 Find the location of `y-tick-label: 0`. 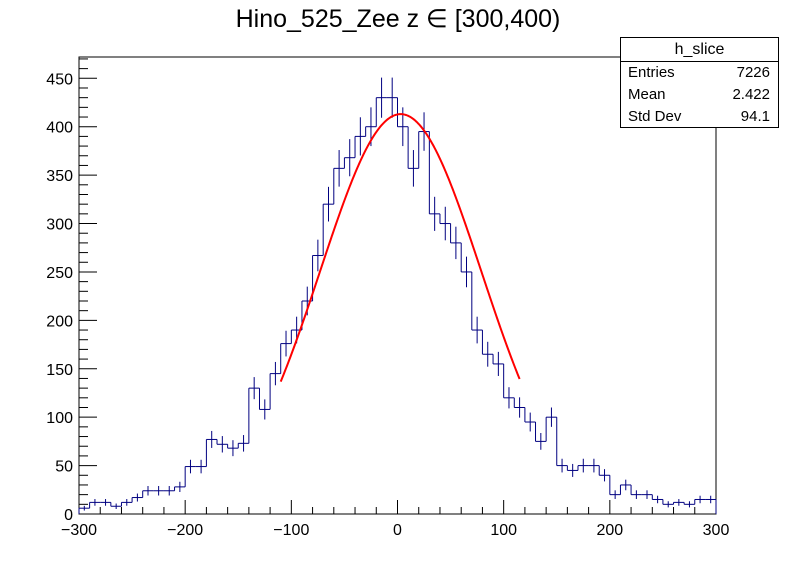

y-tick-label: 0 is located at coordinates (68, 515).